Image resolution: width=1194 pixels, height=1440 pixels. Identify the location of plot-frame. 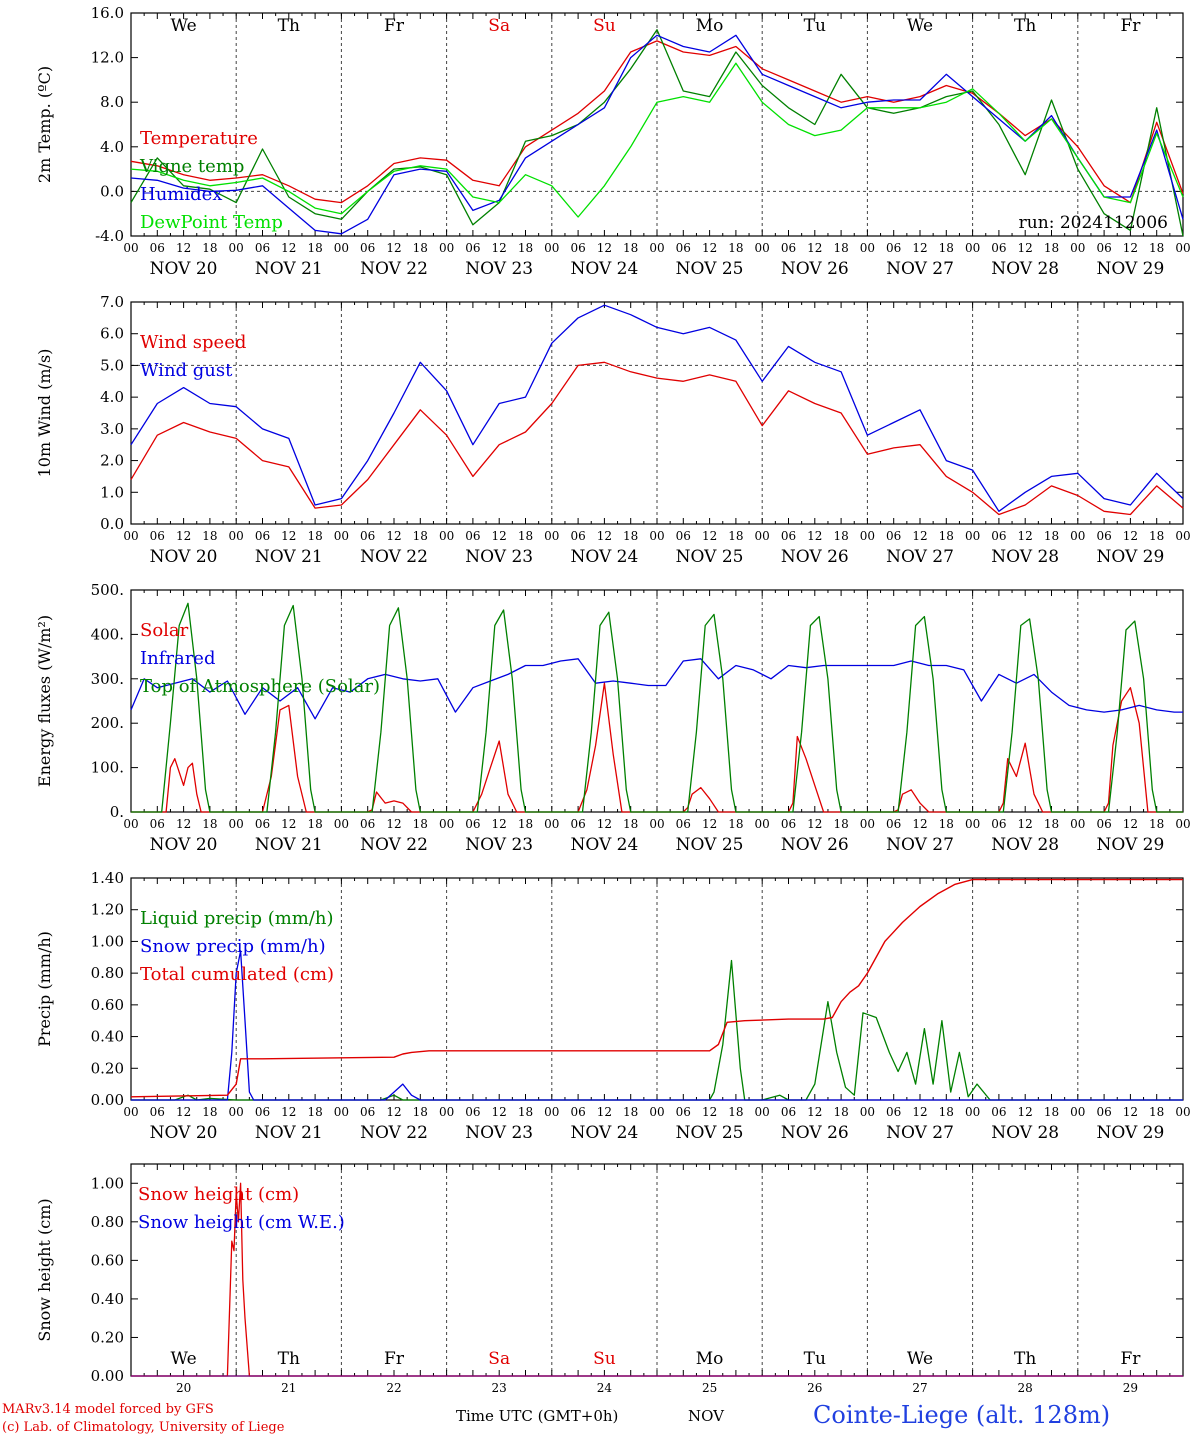
(657, 124).